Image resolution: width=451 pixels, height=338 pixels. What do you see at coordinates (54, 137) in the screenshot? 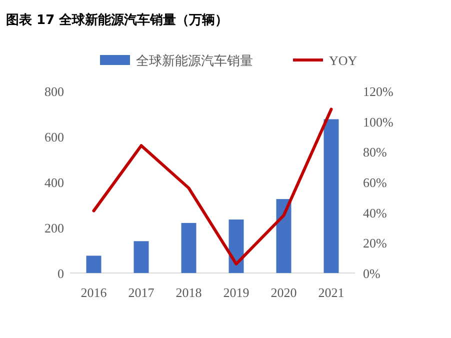
I see `y-tick-label: 600` at bounding box center [54, 137].